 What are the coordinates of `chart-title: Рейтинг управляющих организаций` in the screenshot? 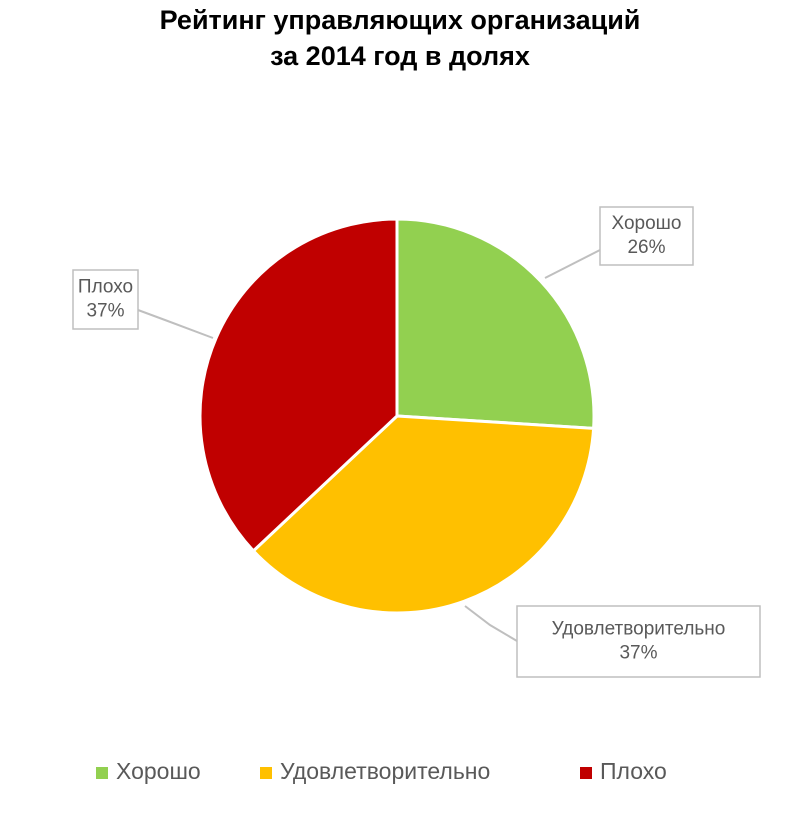 It's located at (400, 20).